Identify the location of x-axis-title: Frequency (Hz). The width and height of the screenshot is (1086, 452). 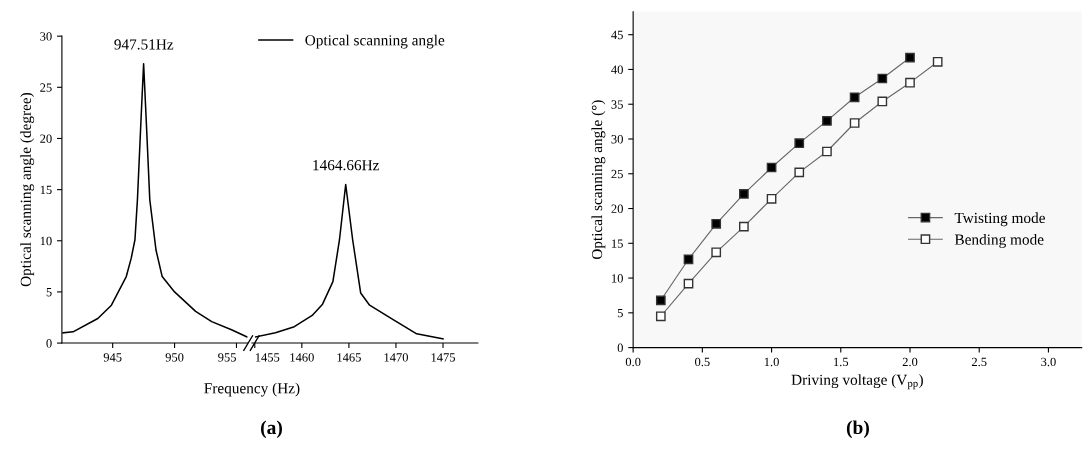
(252, 389).